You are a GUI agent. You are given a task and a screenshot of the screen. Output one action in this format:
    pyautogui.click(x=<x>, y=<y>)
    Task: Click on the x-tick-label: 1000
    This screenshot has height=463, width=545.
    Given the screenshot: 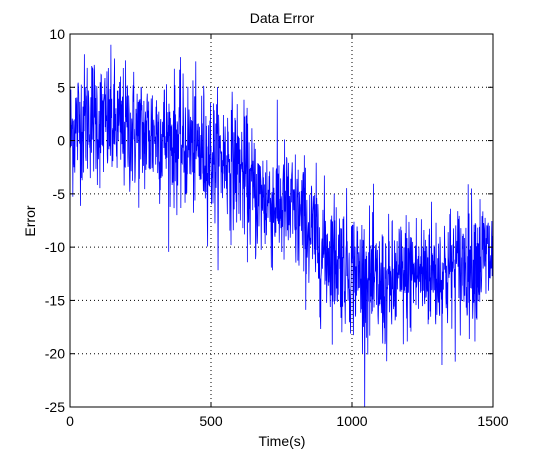 What is the action you would take?
    pyautogui.click(x=351, y=421)
    